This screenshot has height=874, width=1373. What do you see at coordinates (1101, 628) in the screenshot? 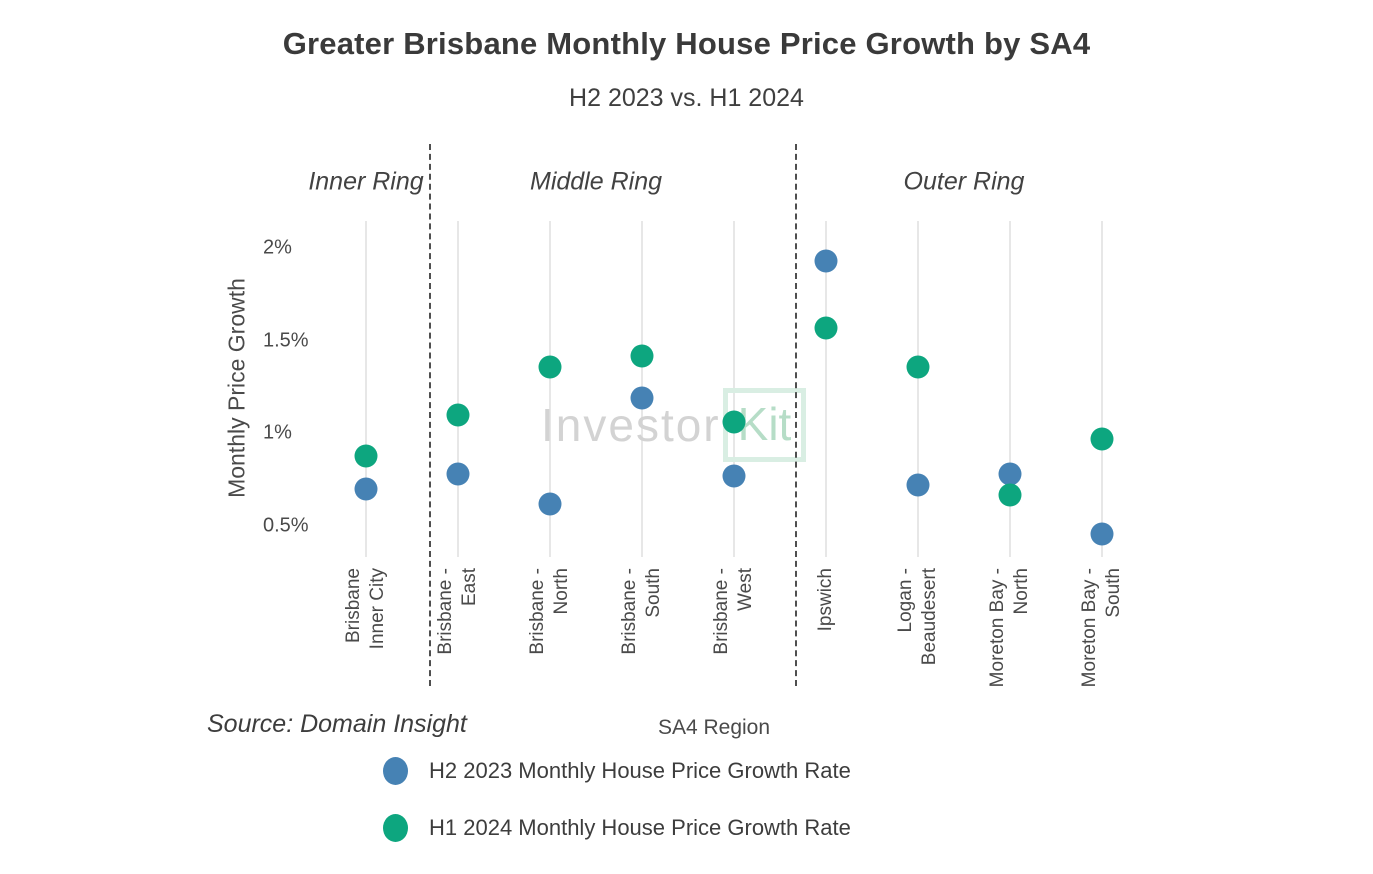
I see `x-category-label-text: Moreton Bay - South` at bounding box center [1101, 628].